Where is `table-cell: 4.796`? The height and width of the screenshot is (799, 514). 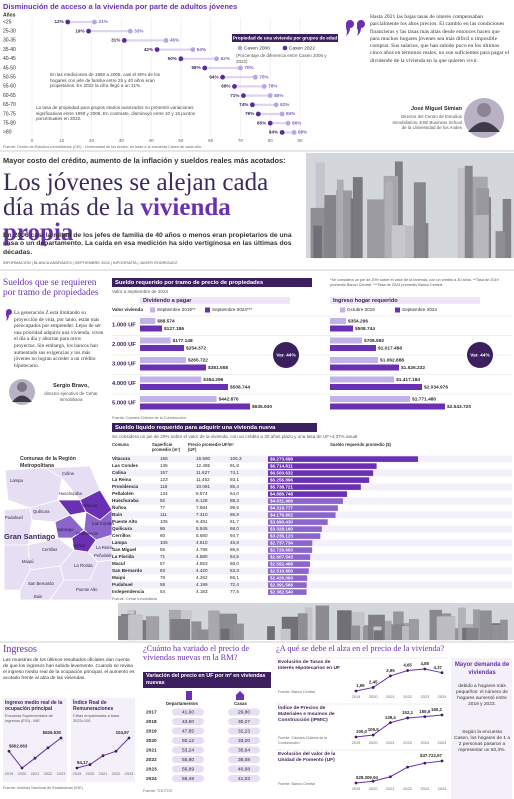
table-cell: 4.796 is located at coordinates (202, 549).